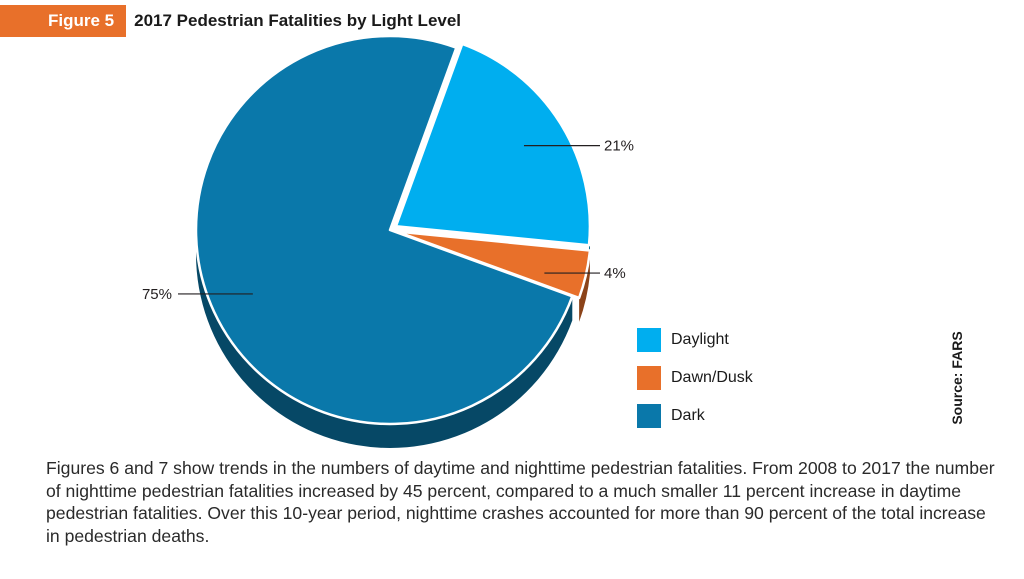 The height and width of the screenshot is (579, 1024). Describe the element at coordinates (615, 273) in the screenshot. I see `data-label-dawn-dusk: 4%` at that location.